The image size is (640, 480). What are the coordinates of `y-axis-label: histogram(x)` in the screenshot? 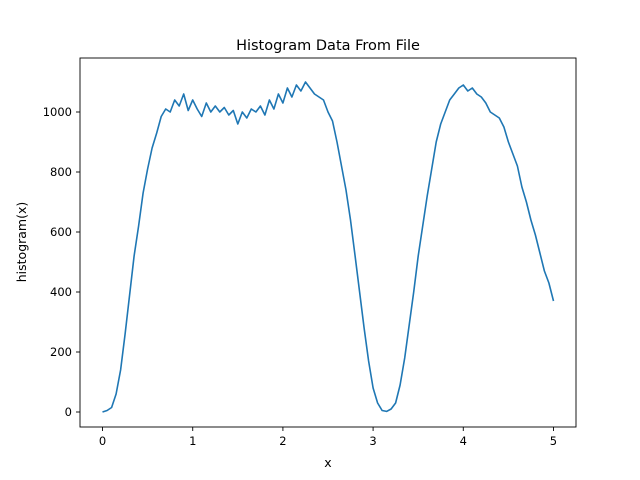 It's located at (21, 242).